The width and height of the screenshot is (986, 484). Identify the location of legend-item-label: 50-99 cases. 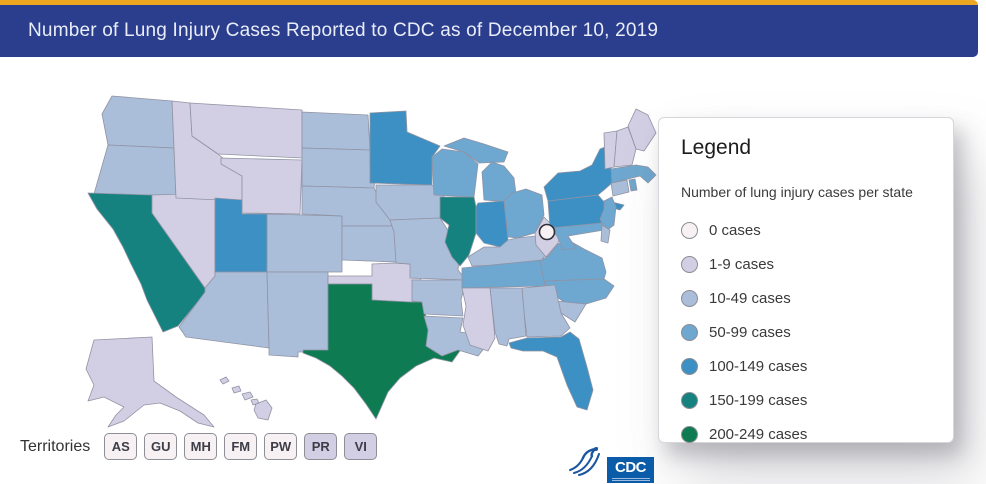
(750, 332).